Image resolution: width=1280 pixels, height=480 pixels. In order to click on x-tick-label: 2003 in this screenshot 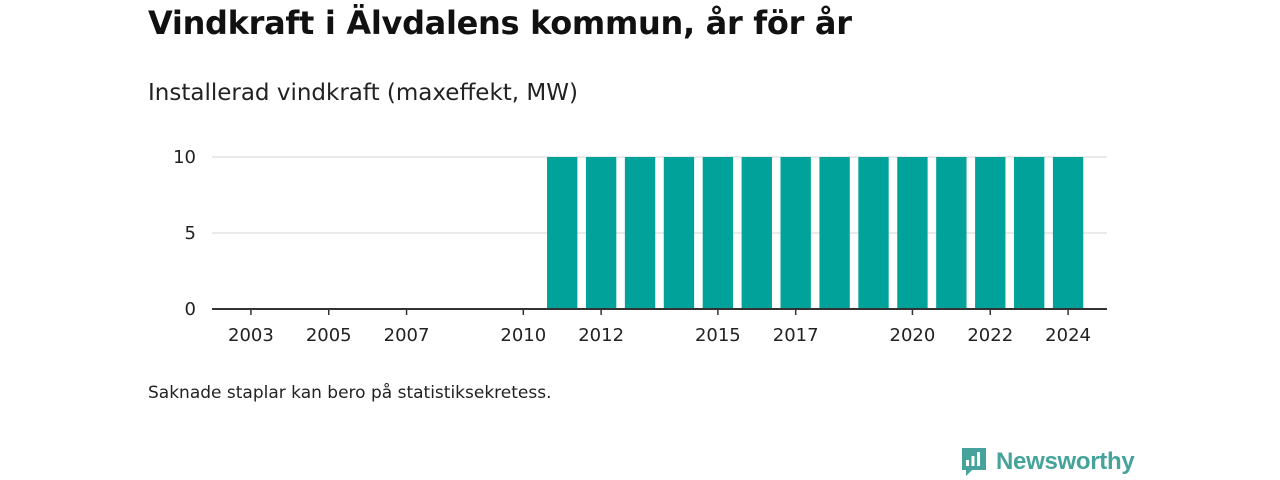, I will do `click(251, 335)`.